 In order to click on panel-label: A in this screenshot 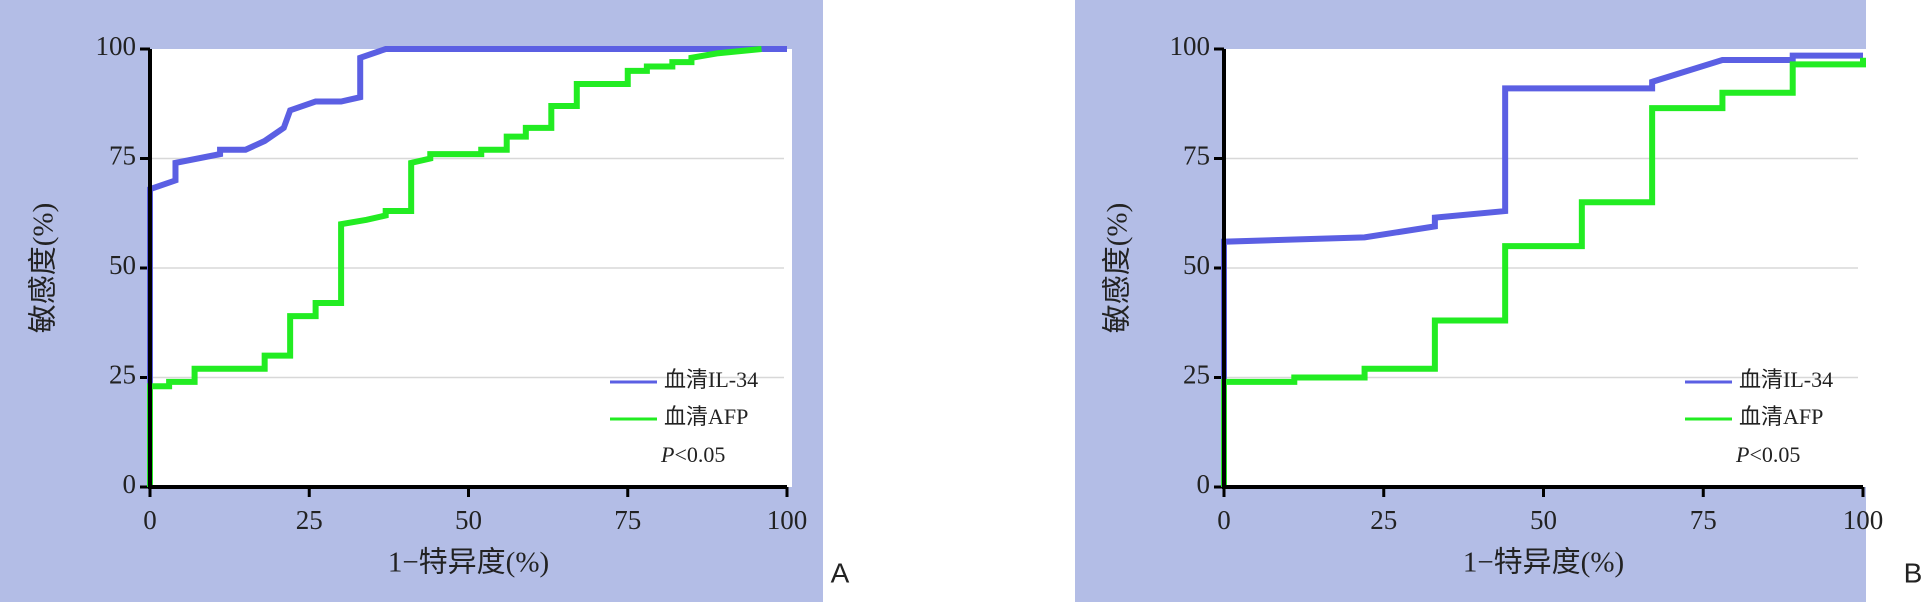, I will do `click(840, 572)`.